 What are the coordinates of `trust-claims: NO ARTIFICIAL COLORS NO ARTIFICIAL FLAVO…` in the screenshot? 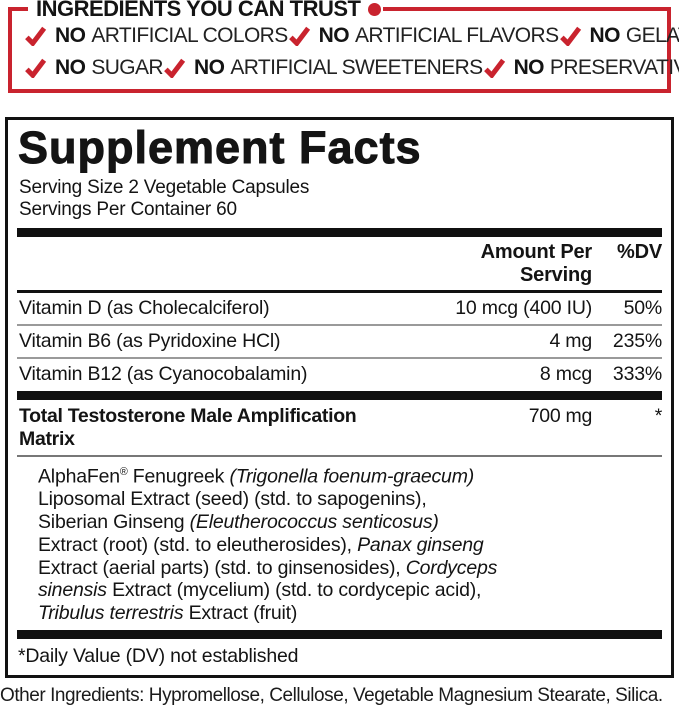 It's located at (345, 50).